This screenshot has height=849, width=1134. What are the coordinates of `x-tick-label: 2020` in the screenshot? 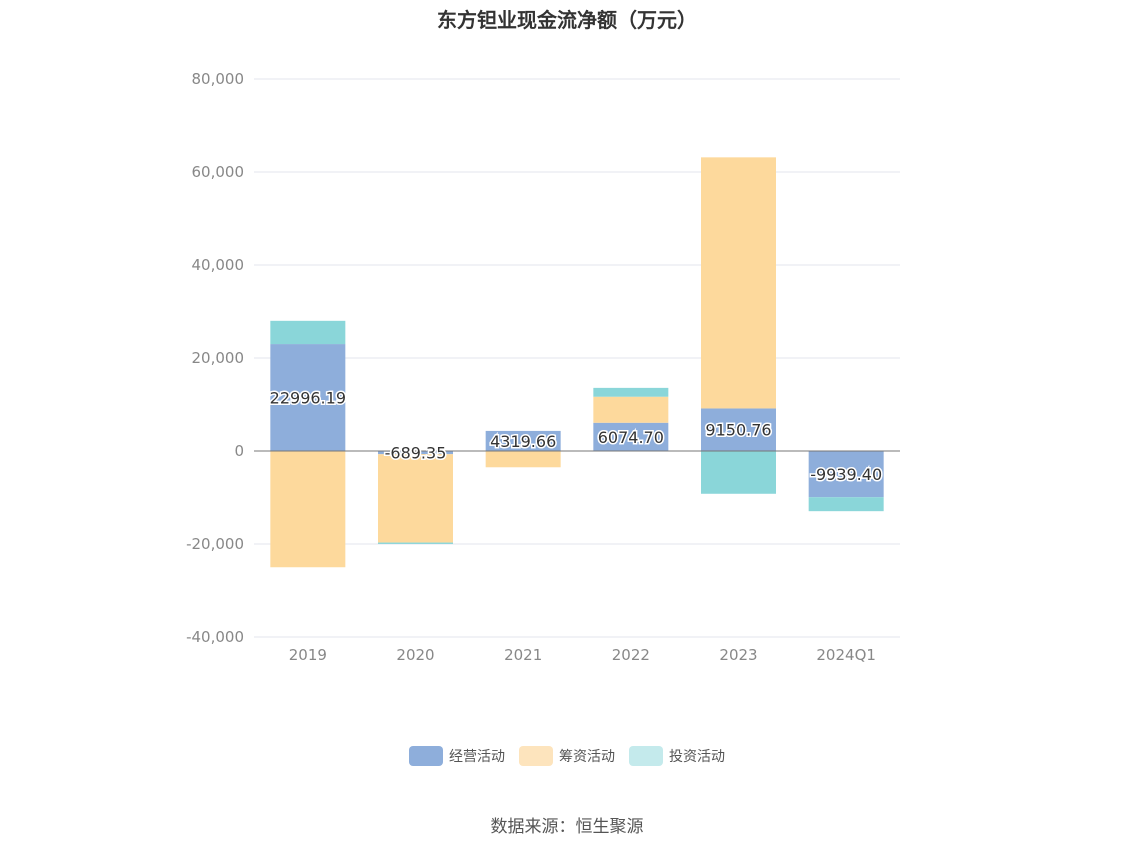 It's located at (415, 655).